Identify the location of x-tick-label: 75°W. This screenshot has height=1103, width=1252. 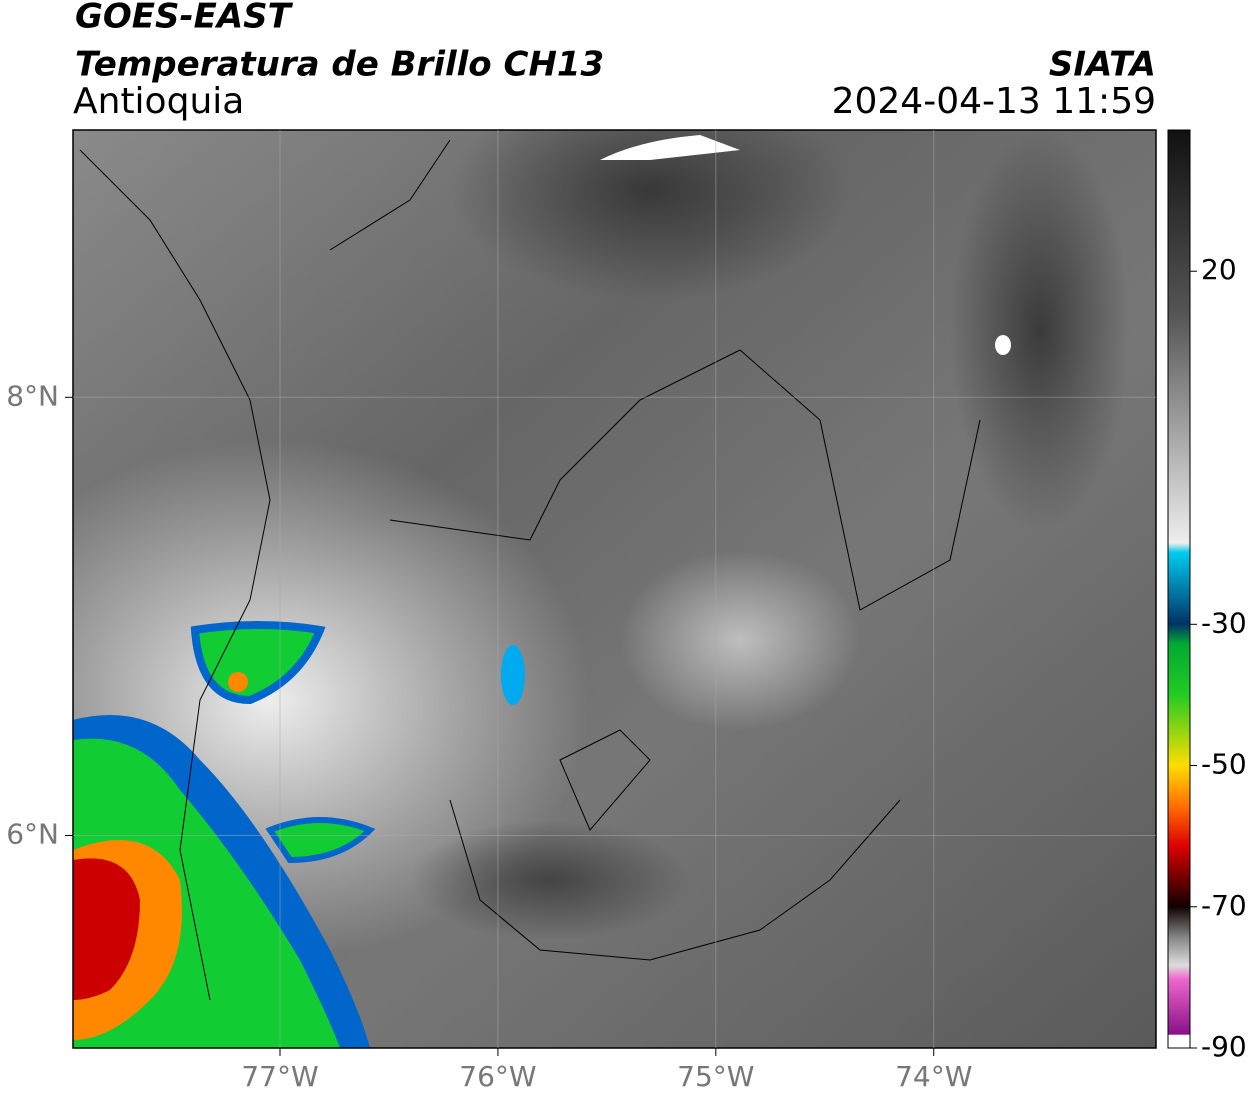
(715, 1076).